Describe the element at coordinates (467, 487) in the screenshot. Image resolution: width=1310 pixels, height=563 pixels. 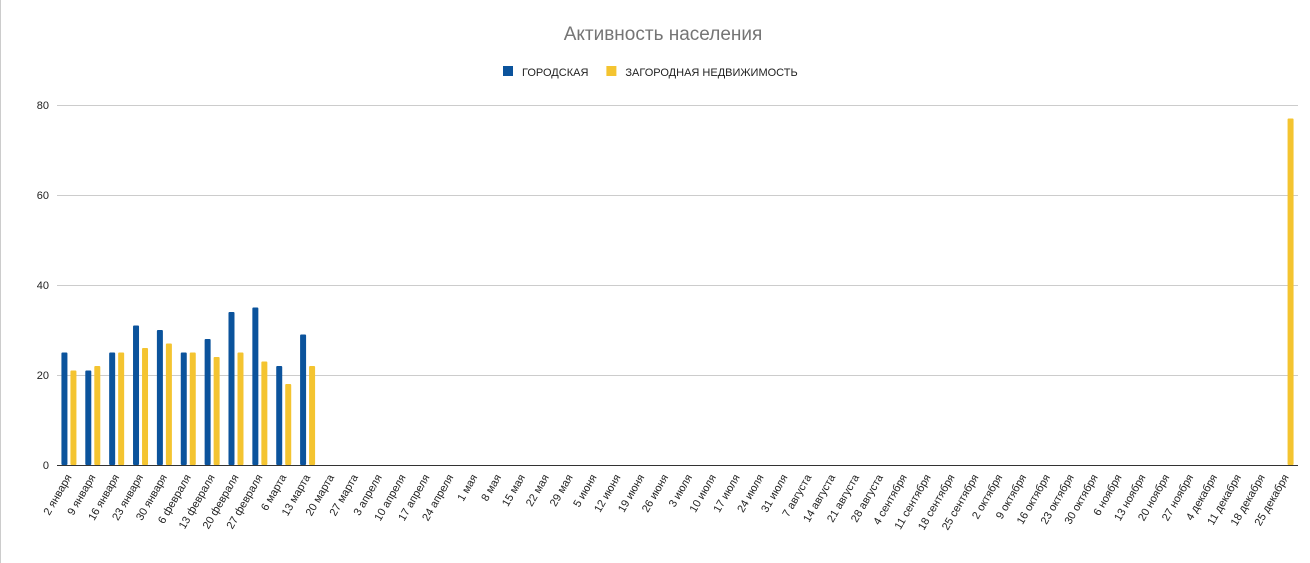
I see `x-tick-label: 1 мая` at that location.